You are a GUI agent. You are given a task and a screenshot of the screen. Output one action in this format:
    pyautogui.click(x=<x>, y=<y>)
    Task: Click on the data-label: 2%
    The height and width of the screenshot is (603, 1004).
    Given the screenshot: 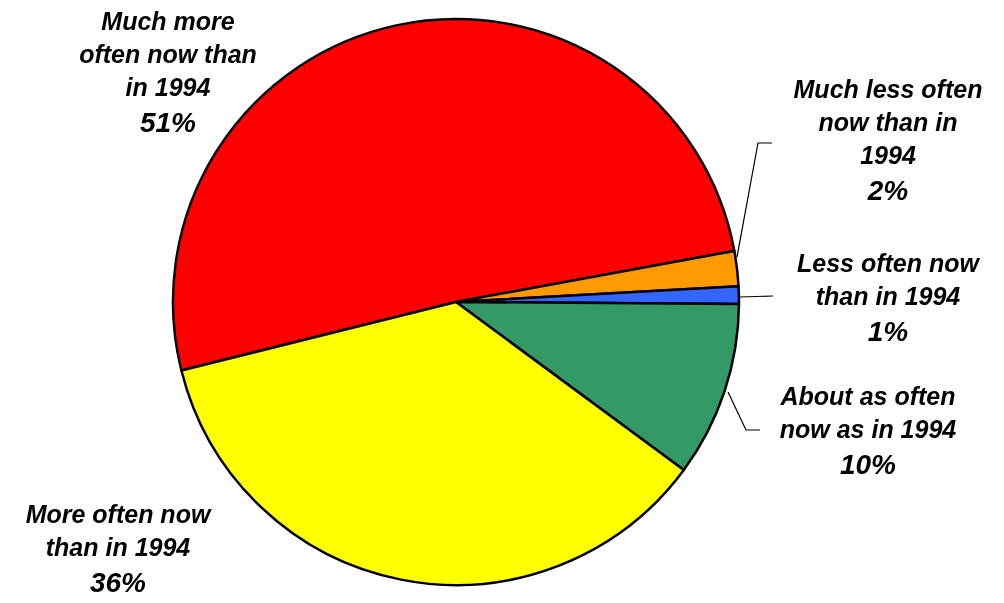 What is the action you would take?
    pyautogui.click(x=887, y=190)
    